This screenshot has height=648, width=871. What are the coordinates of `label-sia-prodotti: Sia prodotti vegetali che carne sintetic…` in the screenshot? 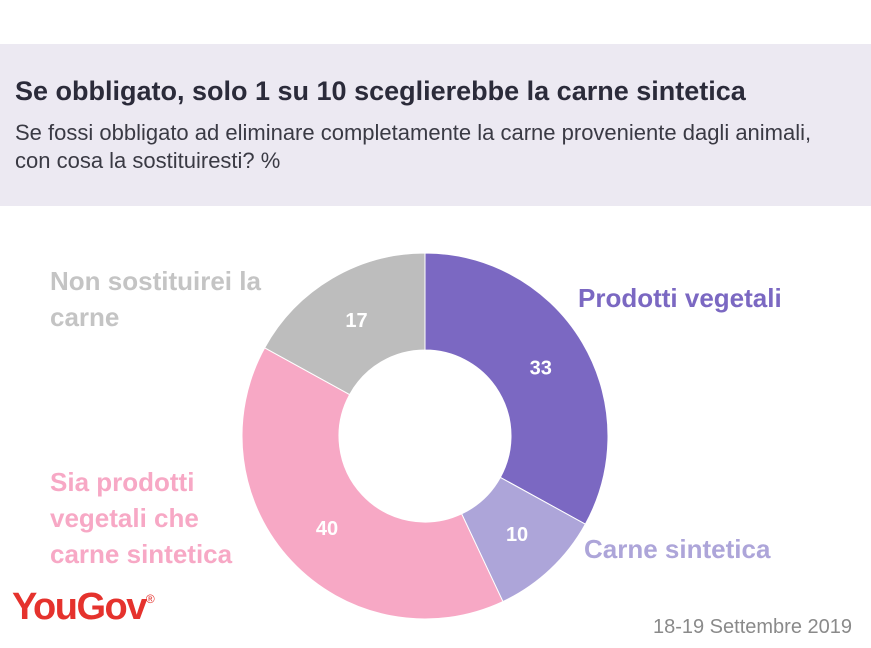 It's located at (141, 518).